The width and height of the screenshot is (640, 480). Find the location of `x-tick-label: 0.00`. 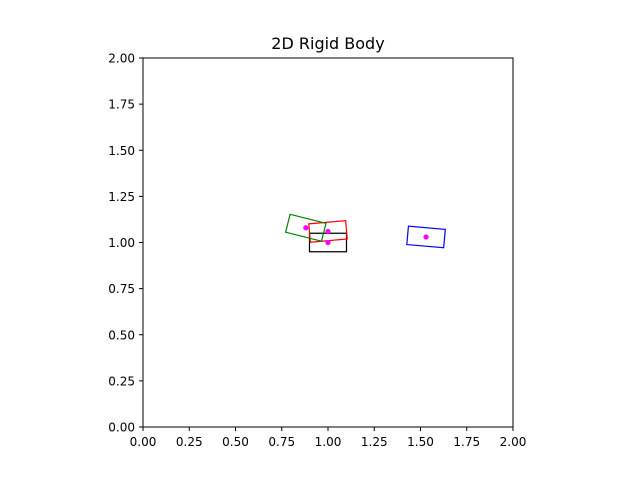

x-tick-label: 0.00 is located at coordinates (143, 442).